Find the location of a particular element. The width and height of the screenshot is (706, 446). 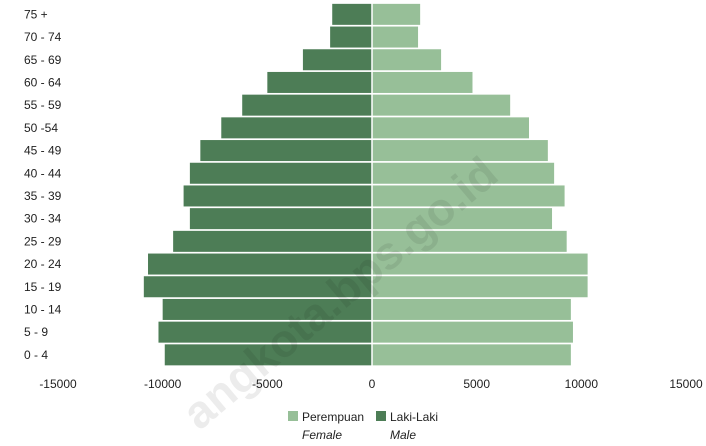

age-label-60-64: 60 - 64 is located at coordinates (43, 82).